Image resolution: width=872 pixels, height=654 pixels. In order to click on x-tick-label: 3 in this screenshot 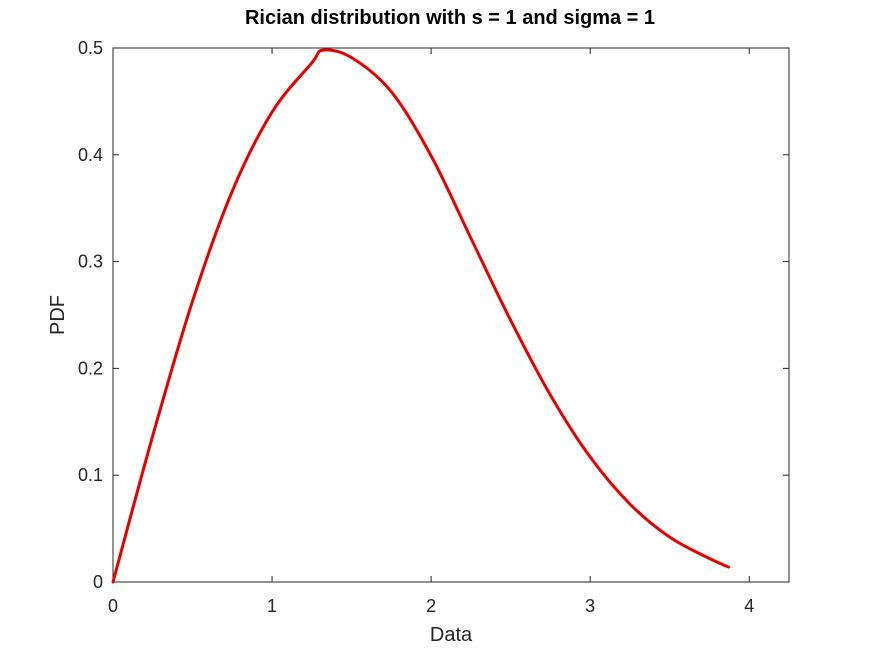, I will do `click(590, 606)`.